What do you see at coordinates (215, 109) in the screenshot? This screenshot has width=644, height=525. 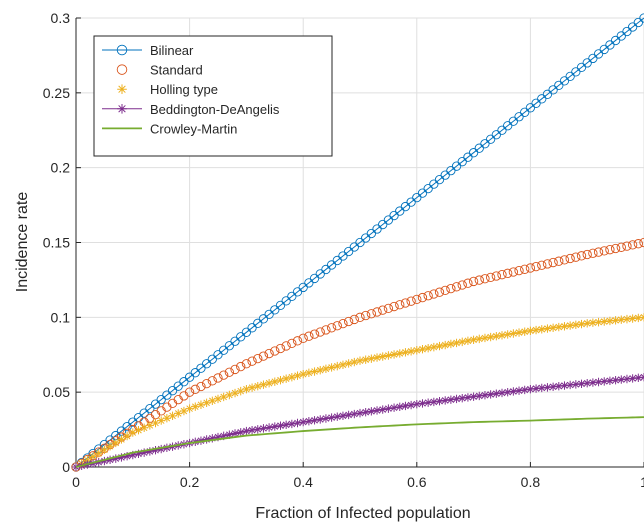 I see `legend-label: Beddington-DeAngelis` at bounding box center [215, 109].